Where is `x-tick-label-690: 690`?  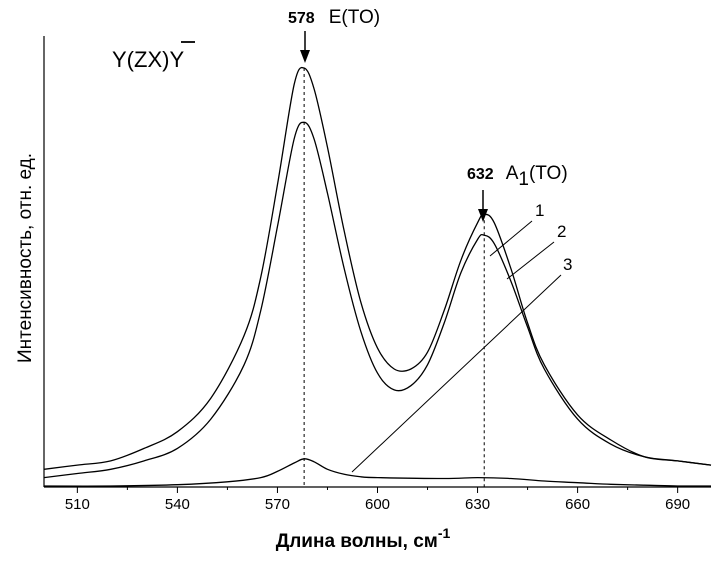 x-tick-label-690: 690 is located at coordinates (677, 504).